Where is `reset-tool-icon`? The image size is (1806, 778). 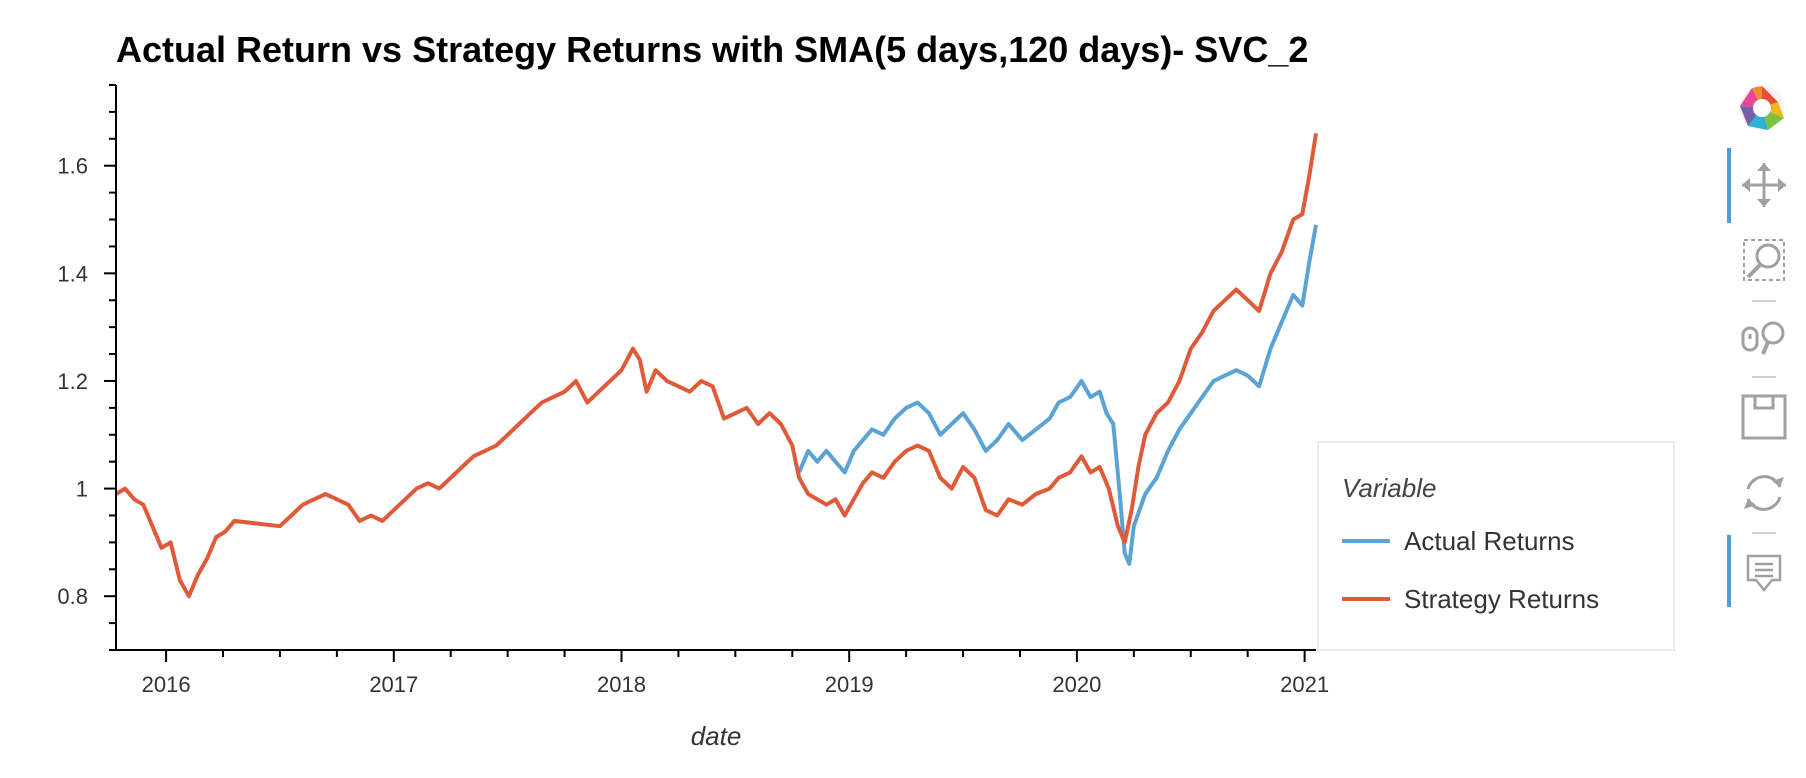
reset-tool-icon is located at coordinates (1764, 493).